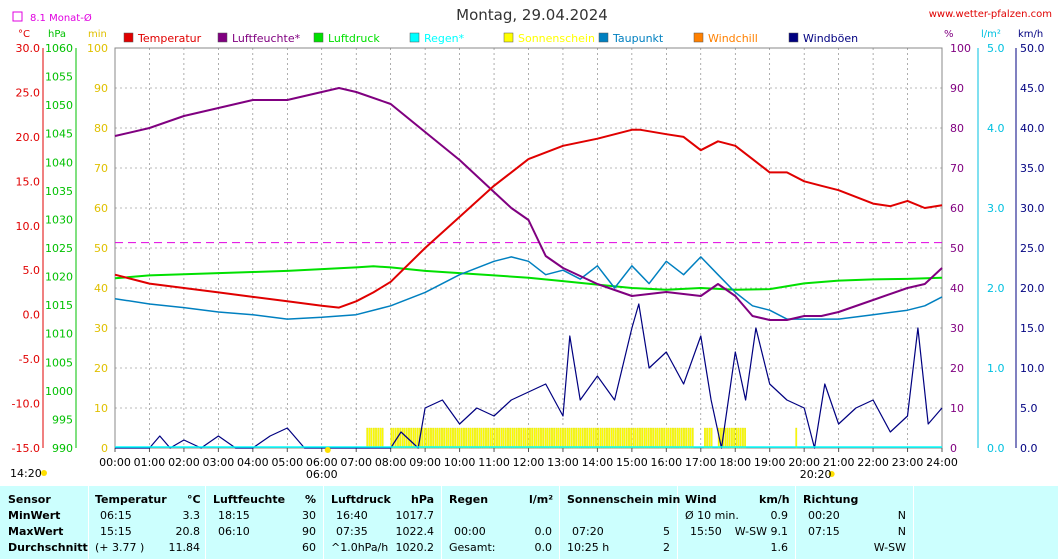 The height and width of the screenshot is (559, 1058). What do you see at coordinates (17, 16) in the screenshot?
I see `avg-legend-box` at bounding box center [17, 16].